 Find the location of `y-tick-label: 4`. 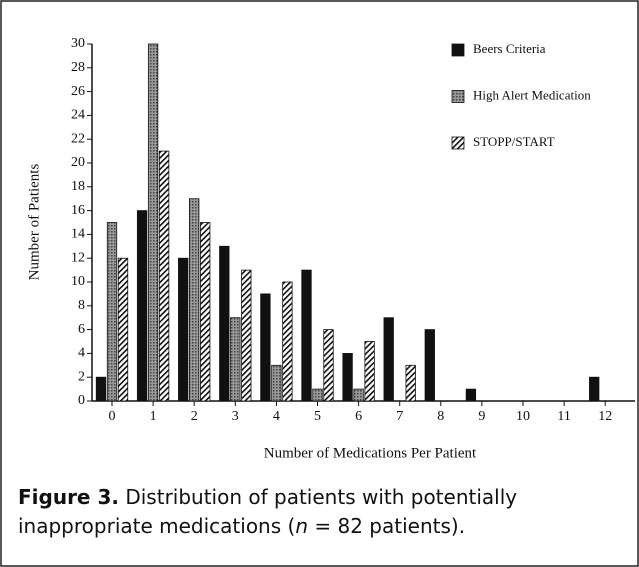

y-tick-label: 4 is located at coordinates (81, 353).